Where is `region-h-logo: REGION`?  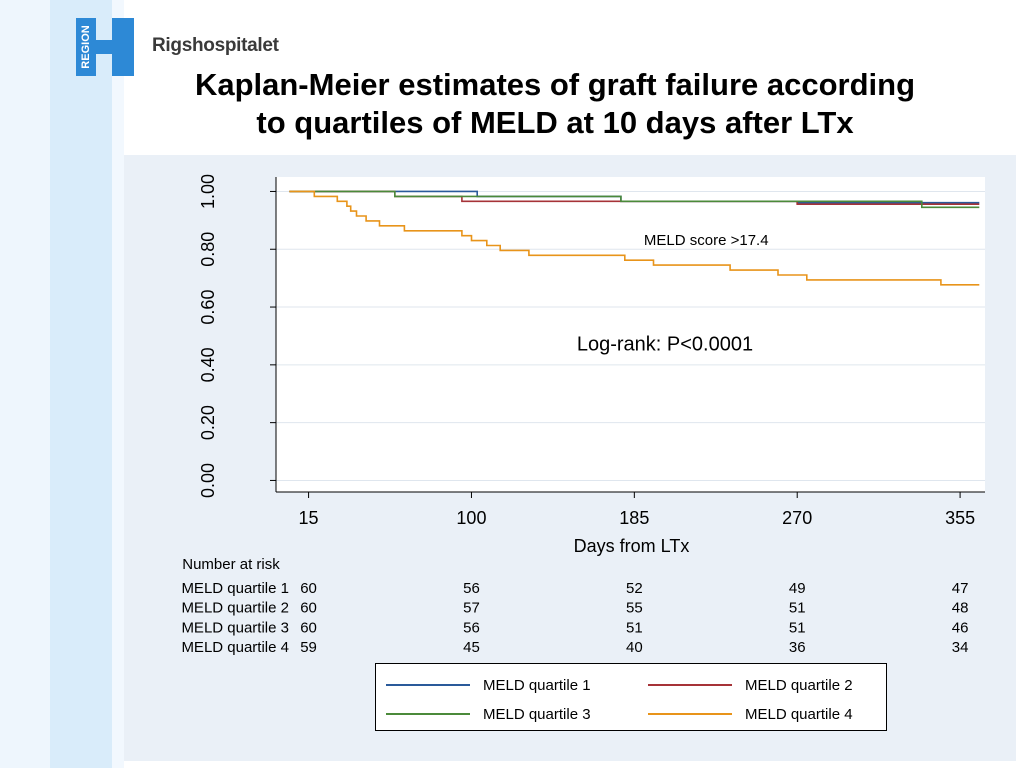
region-h-logo: REGION is located at coordinates (105, 47).